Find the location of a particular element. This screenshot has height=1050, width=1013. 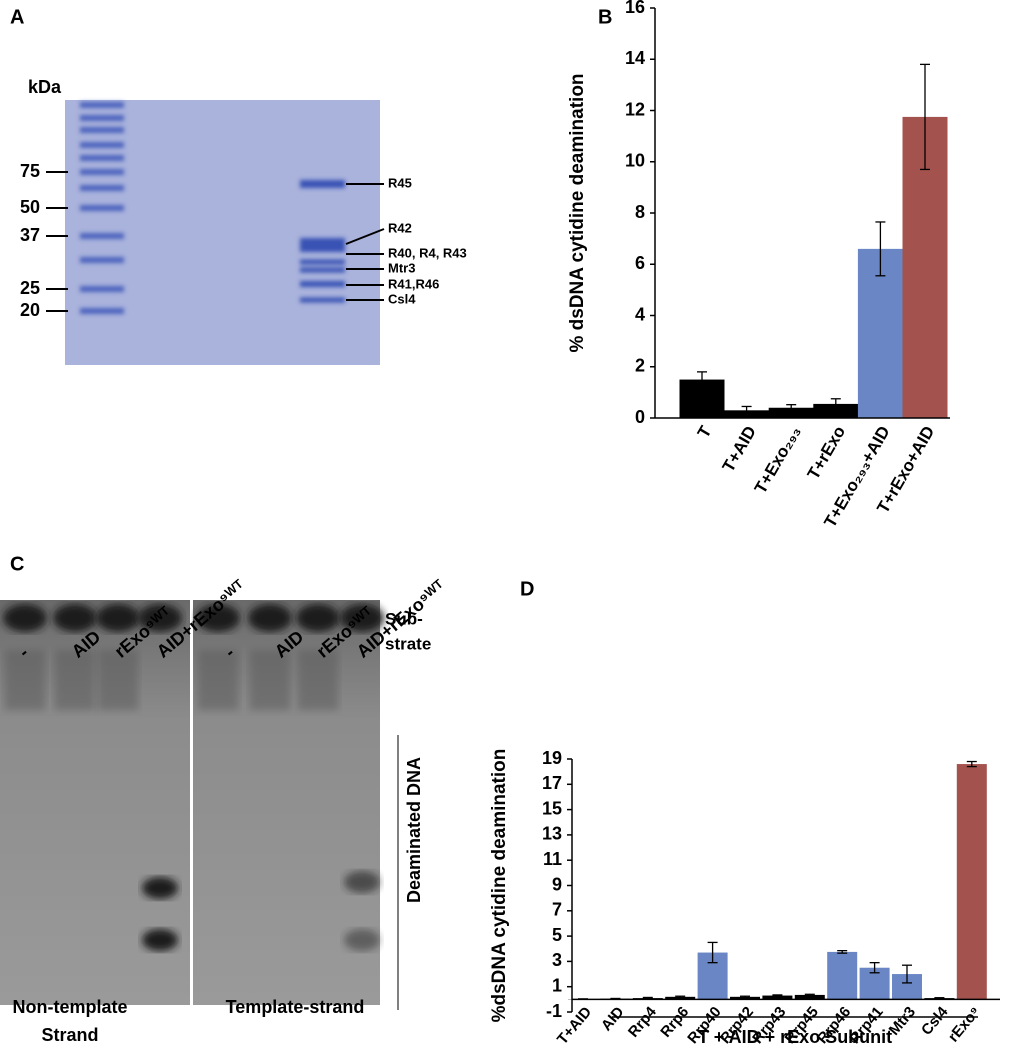

y-tick-label: 15 is located at coordinates (552, 808).